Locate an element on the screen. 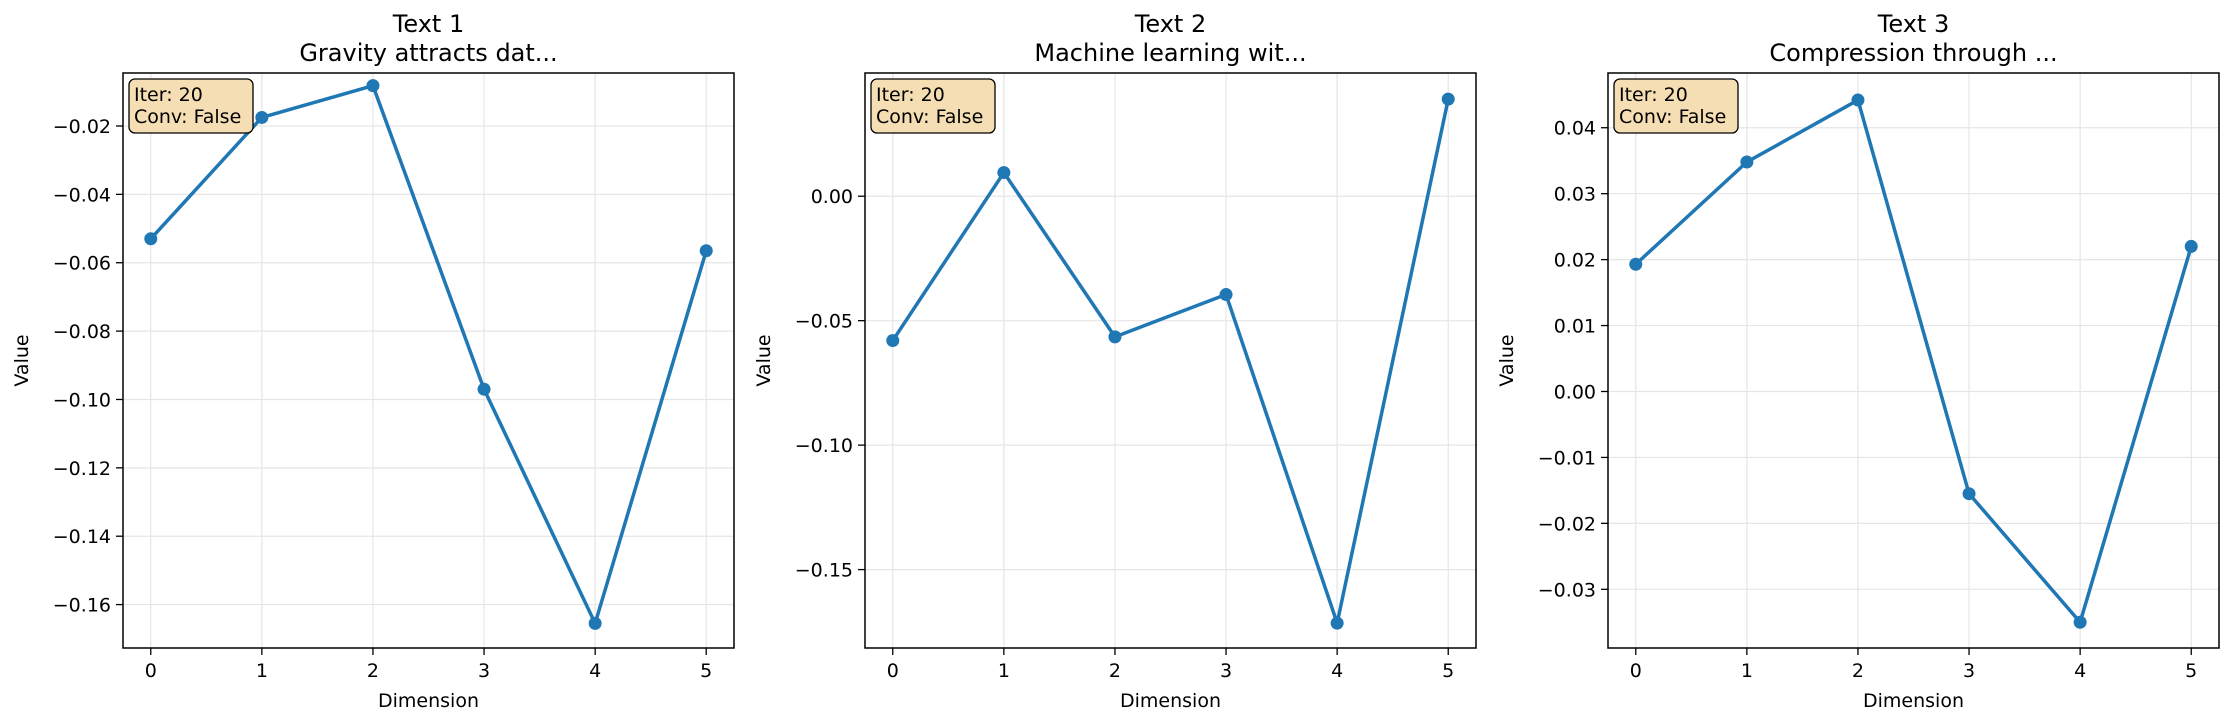 Image resolution: width=2234 pixels, height=727 pixels. y-tick-label: −0.03 is located at coordinates (1567, 590).